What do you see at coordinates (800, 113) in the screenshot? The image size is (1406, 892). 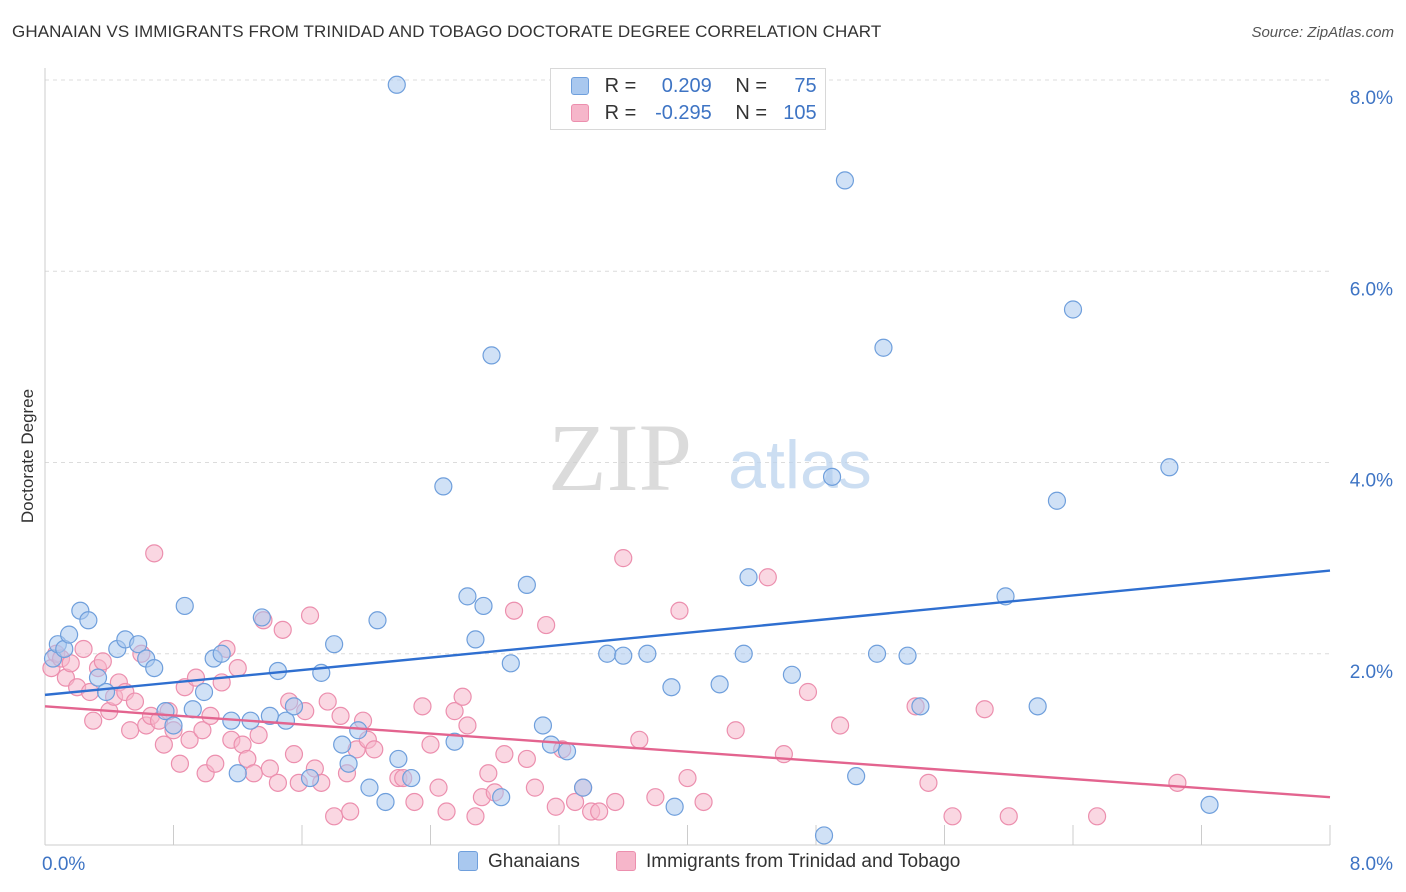 I see `legend-n-value: 105` at bounding box center [800, 113].